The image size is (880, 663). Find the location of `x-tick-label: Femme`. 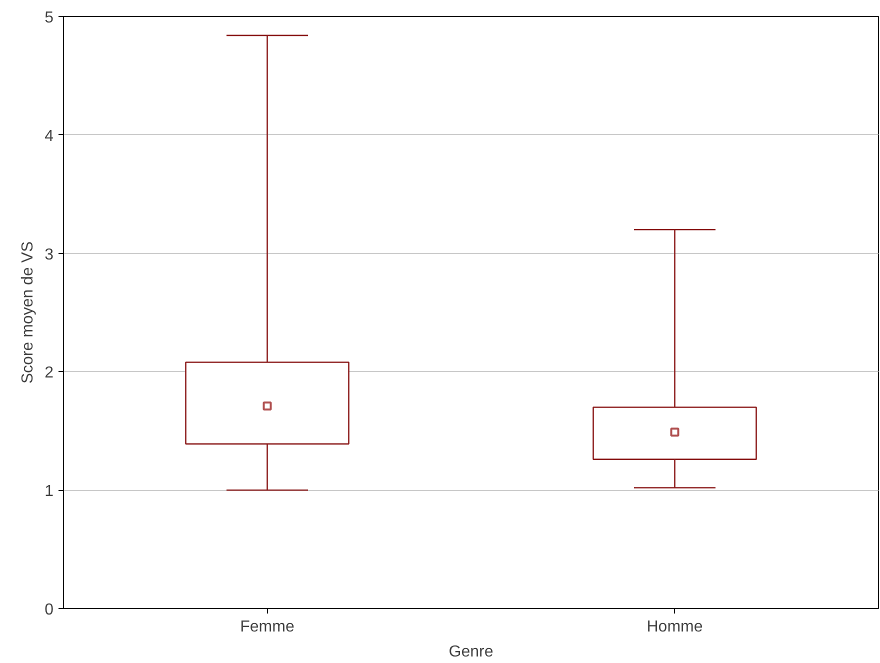

x-tick-label: Femme is located at coordinates (267, 627).